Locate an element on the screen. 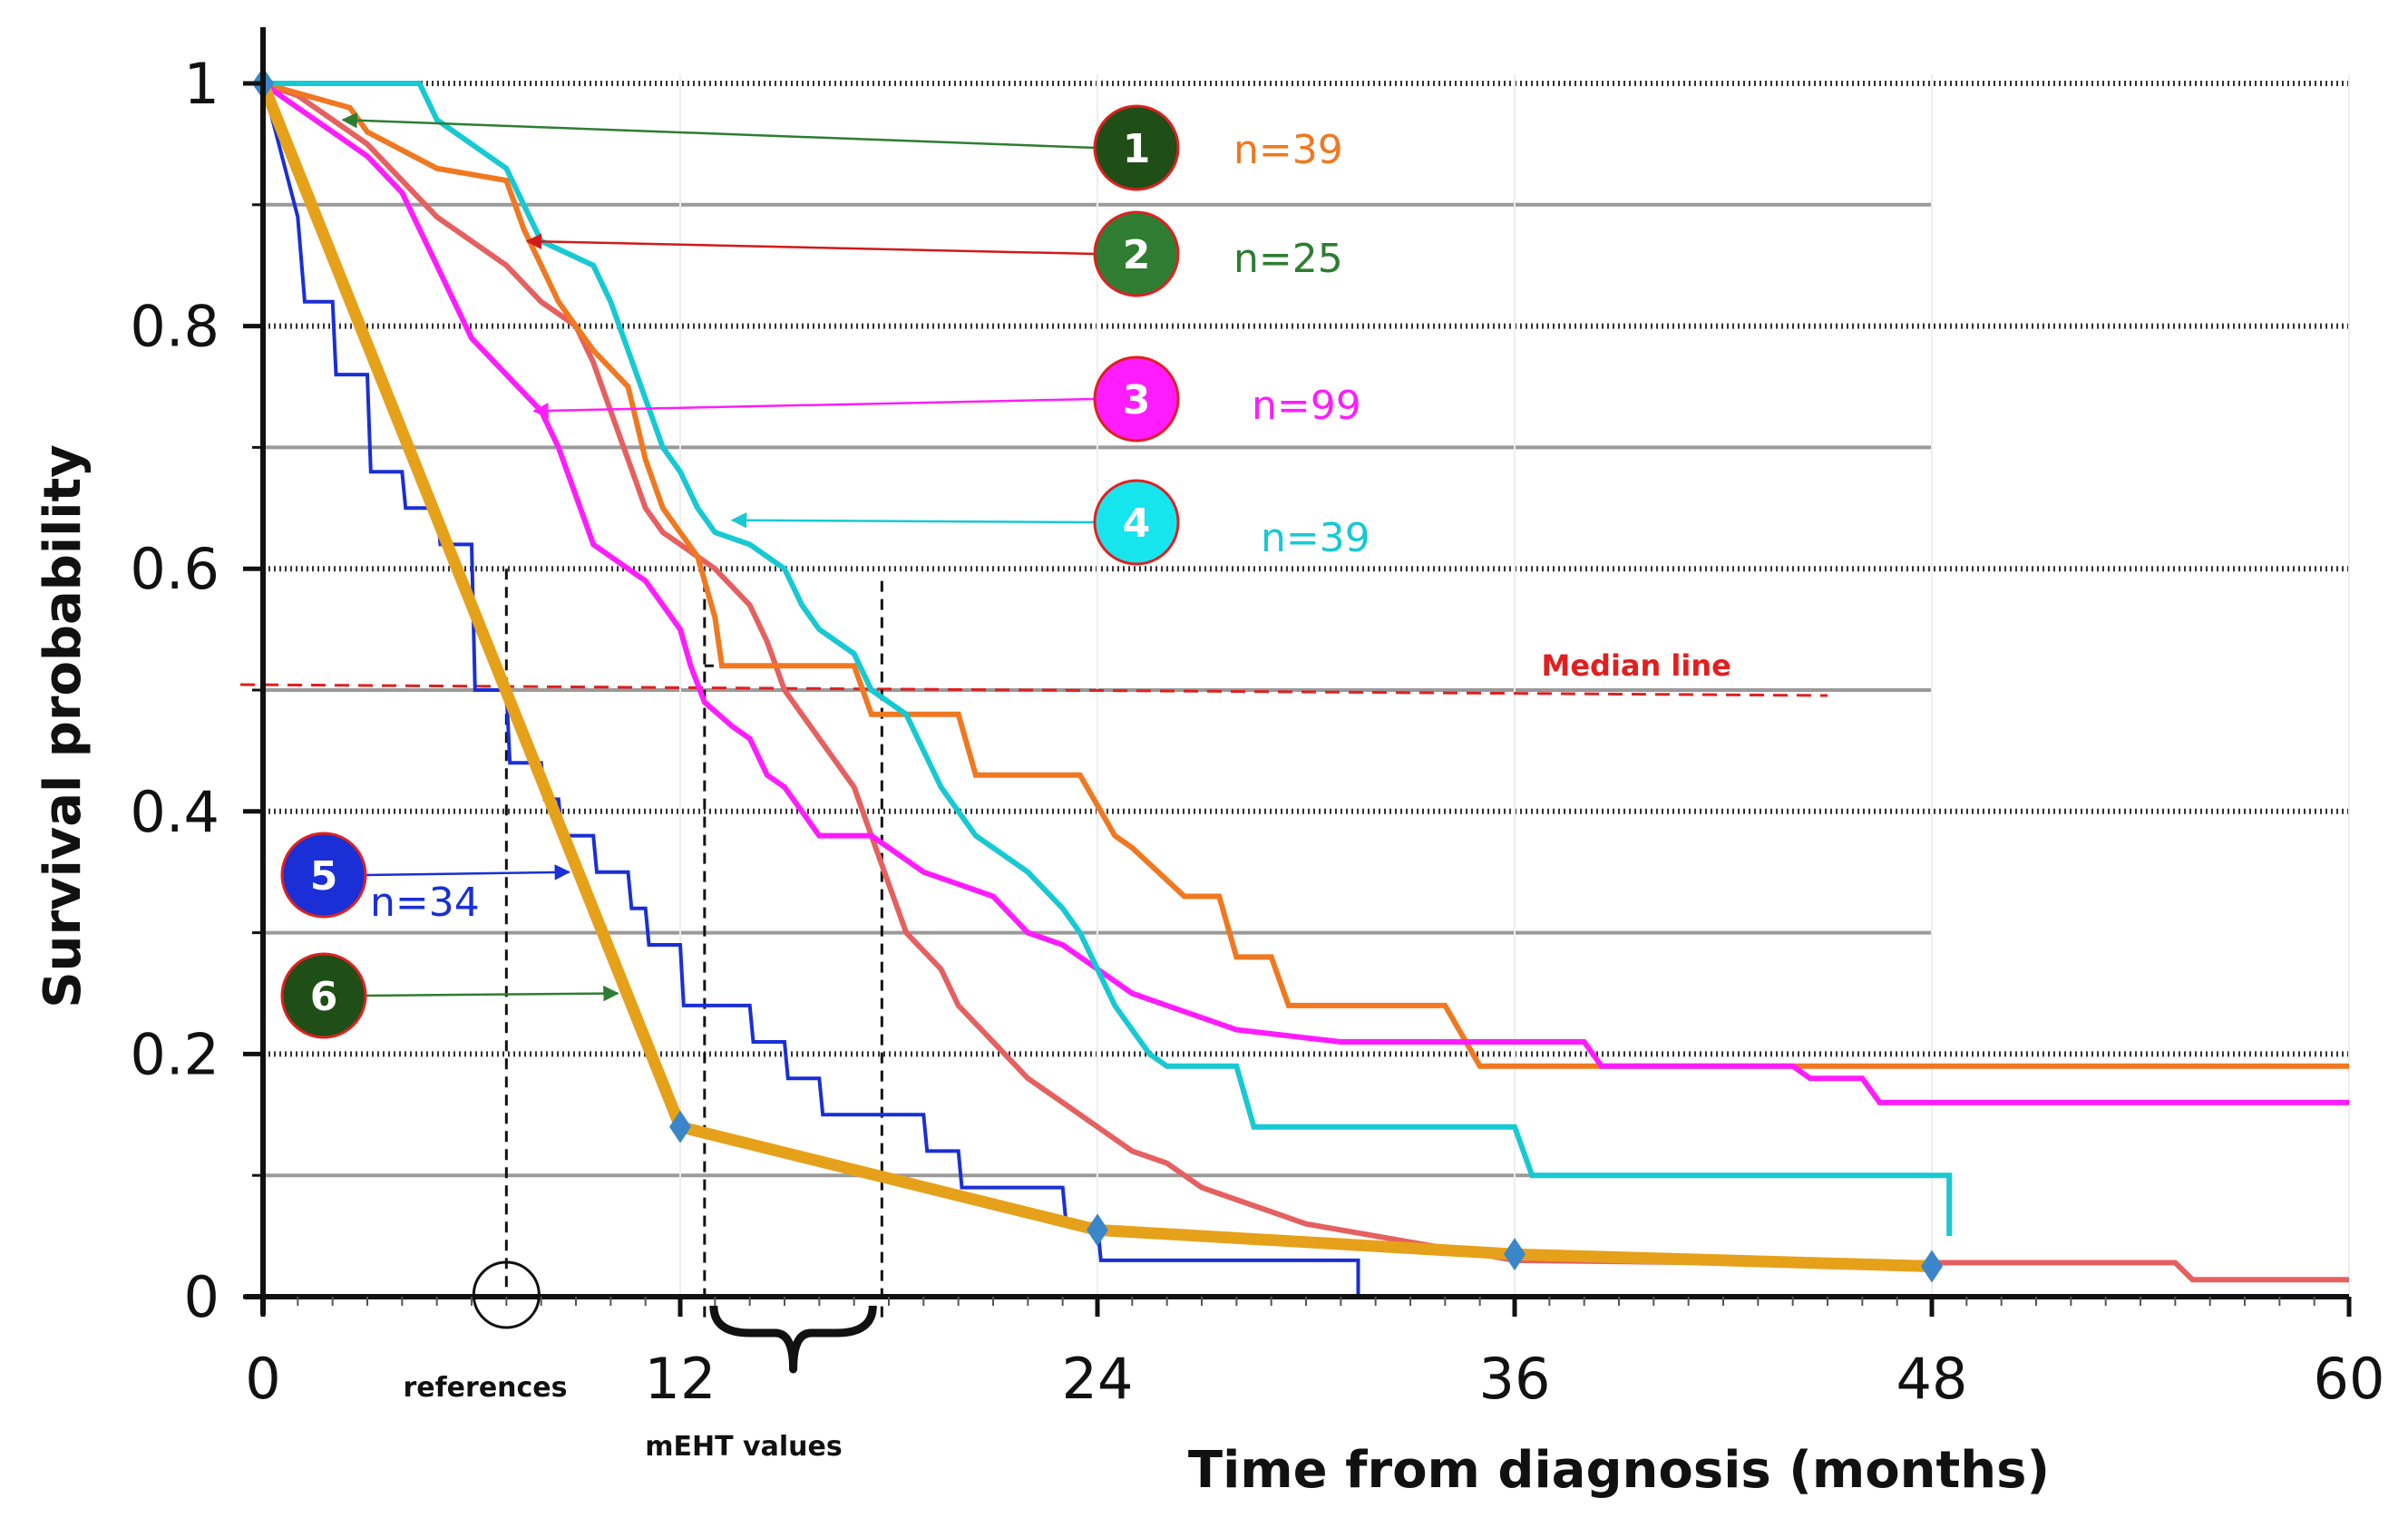 The width and height of the screenshot is (2408, 1537). x-tick-label: 36 is located at coordinates (1515, 1379).